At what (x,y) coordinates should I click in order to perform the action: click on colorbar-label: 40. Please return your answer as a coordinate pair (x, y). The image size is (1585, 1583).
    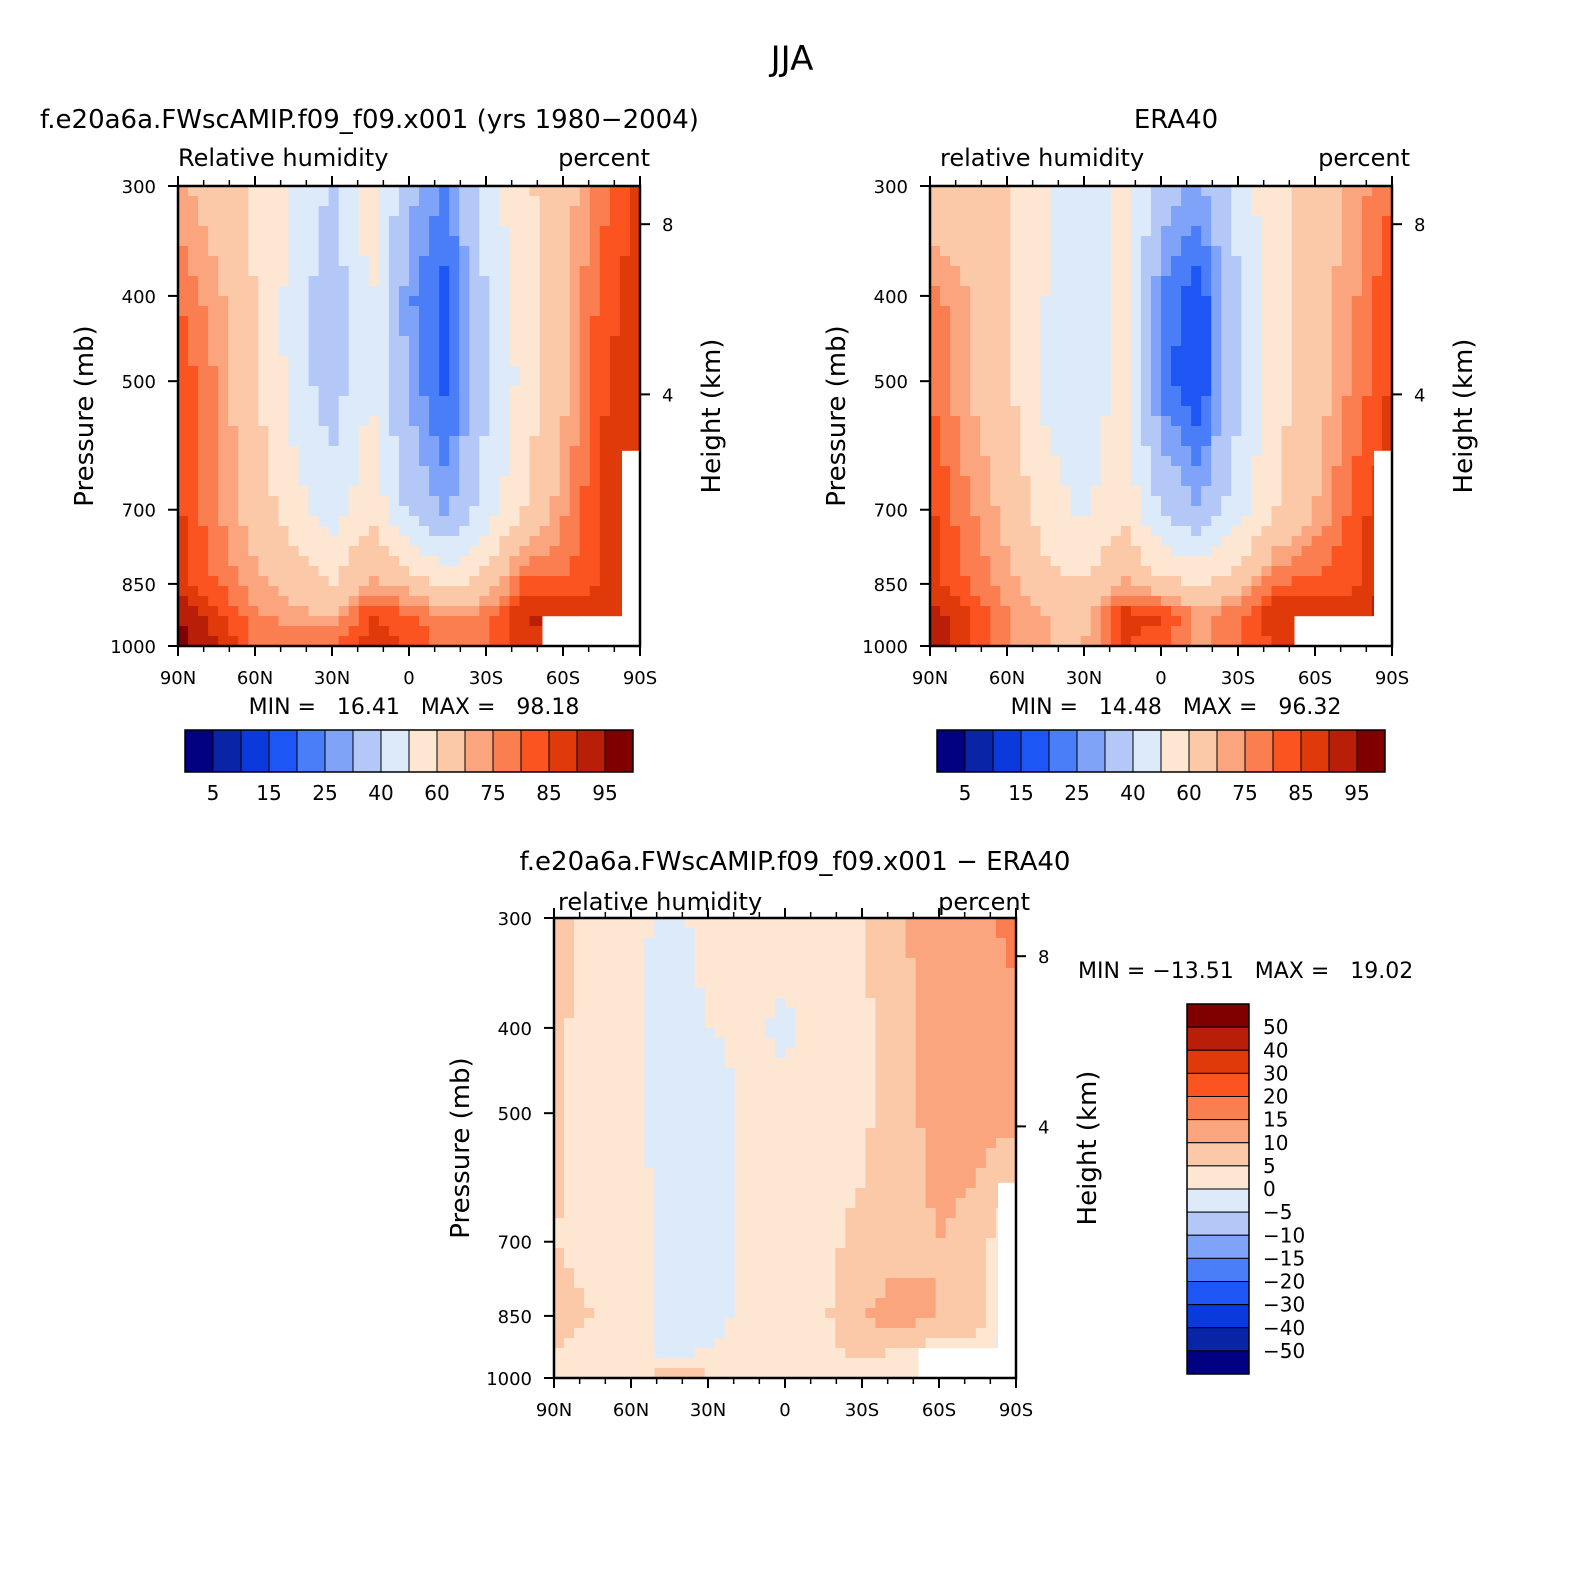
    Looking at the image, I should click on (1132, 793).